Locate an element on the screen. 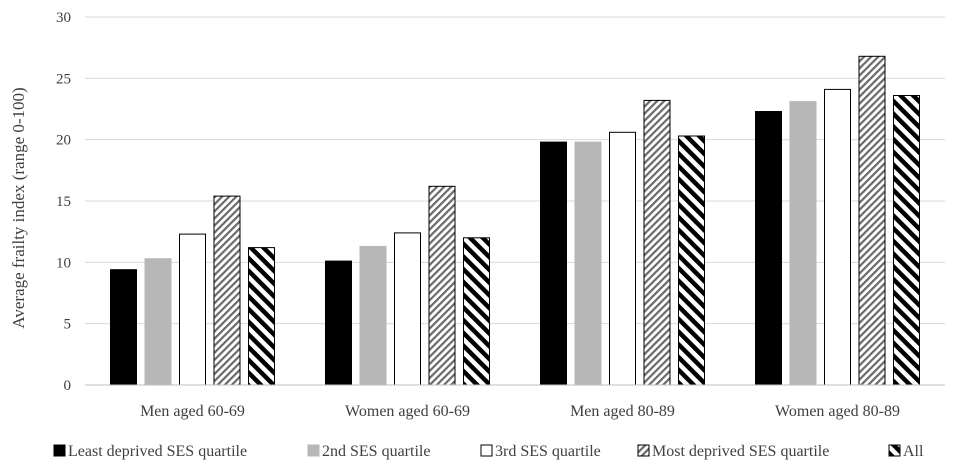  x-category-label: Men aged 60-69 is located at coordinates (192, 411).